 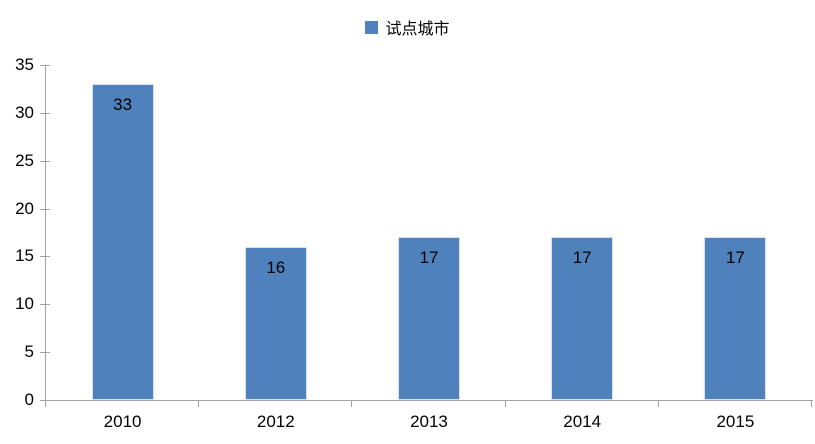 I want to click on bar-2014: 17, so click(x=582, y=318).